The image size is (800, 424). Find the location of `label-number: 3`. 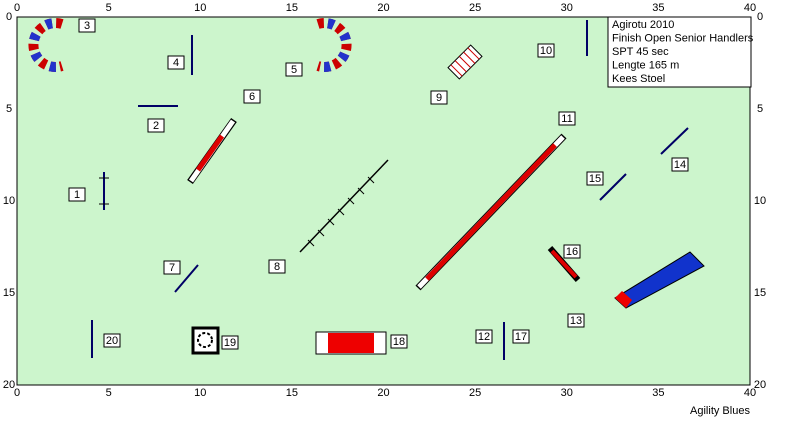

label-number: 3 is located at coordinates (87, 26).